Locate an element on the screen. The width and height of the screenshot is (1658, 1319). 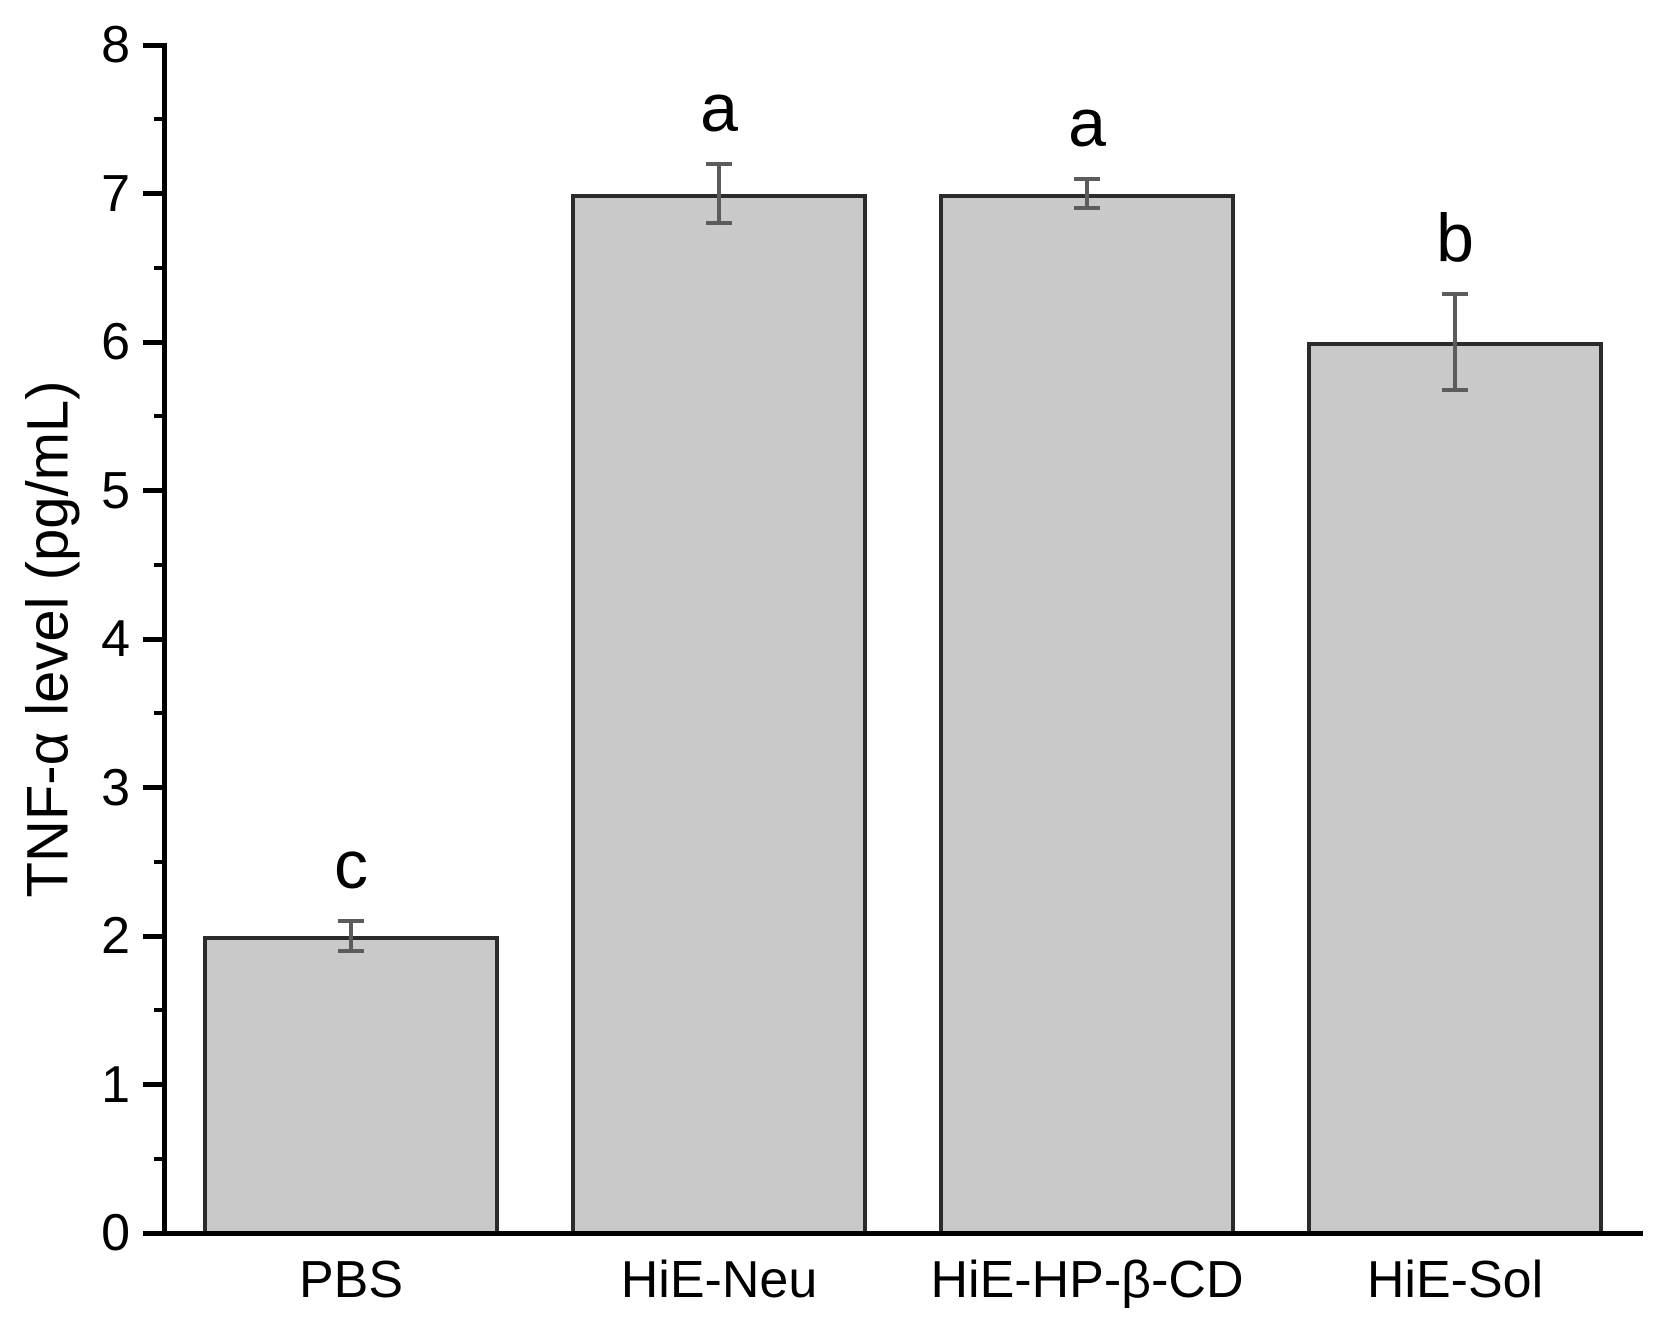
bar-HiE-HP-β-CD is located at coordinates (1087, 715).